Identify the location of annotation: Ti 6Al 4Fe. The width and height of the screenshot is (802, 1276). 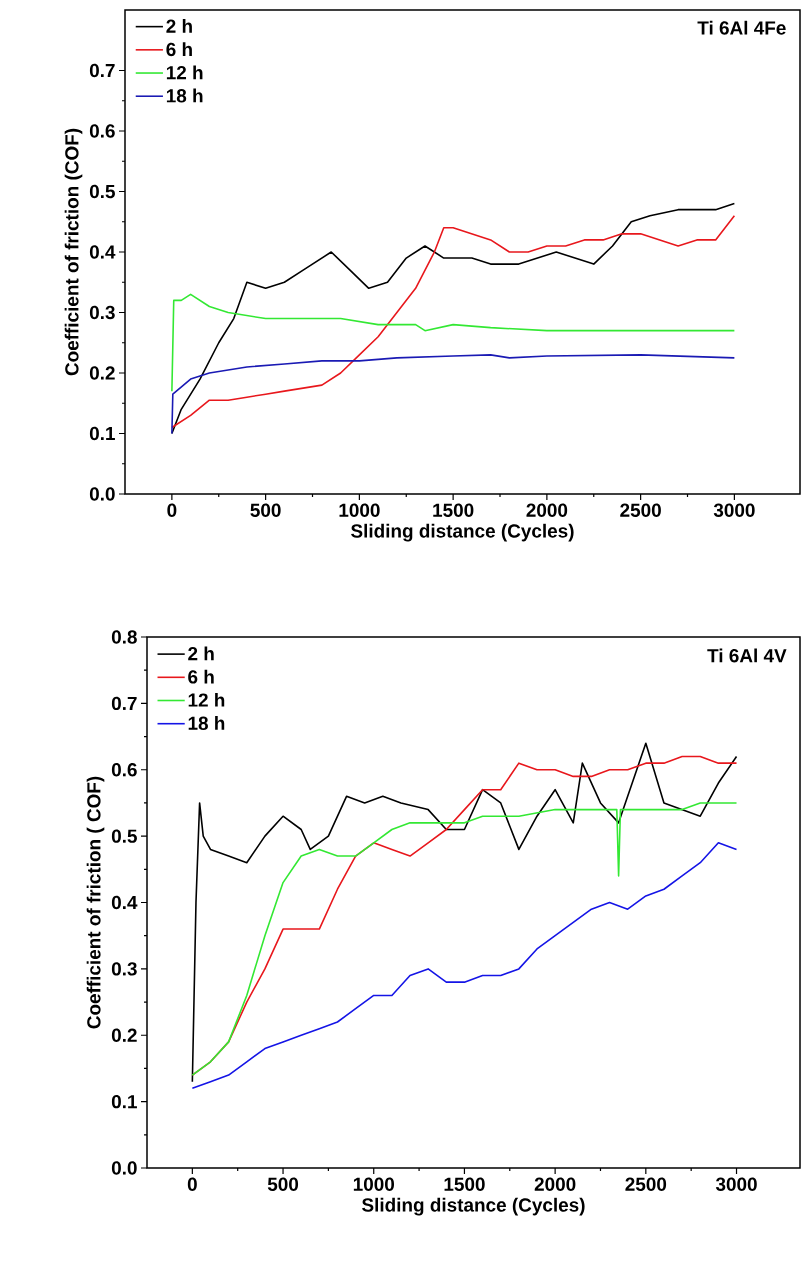
(741, 27).